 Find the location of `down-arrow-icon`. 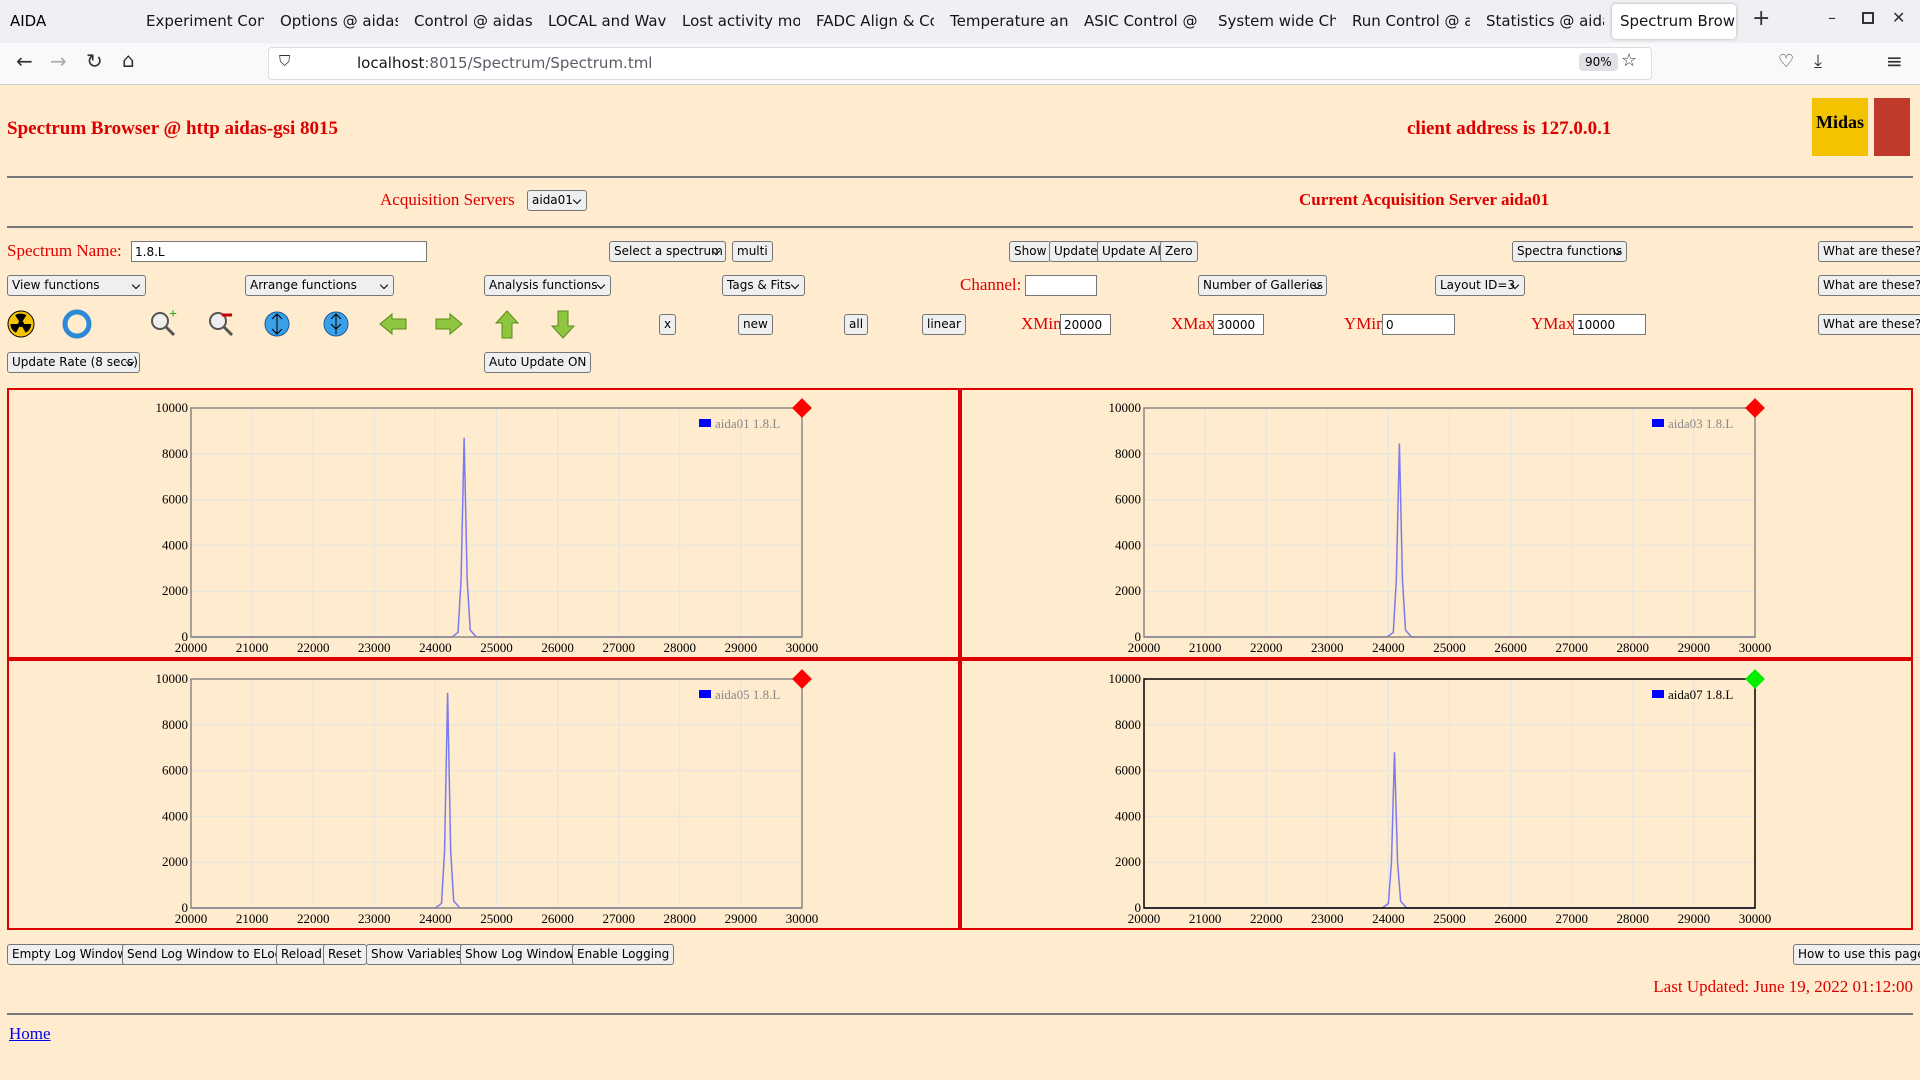

down-arrow-icon is located at coordinates (563, 324).